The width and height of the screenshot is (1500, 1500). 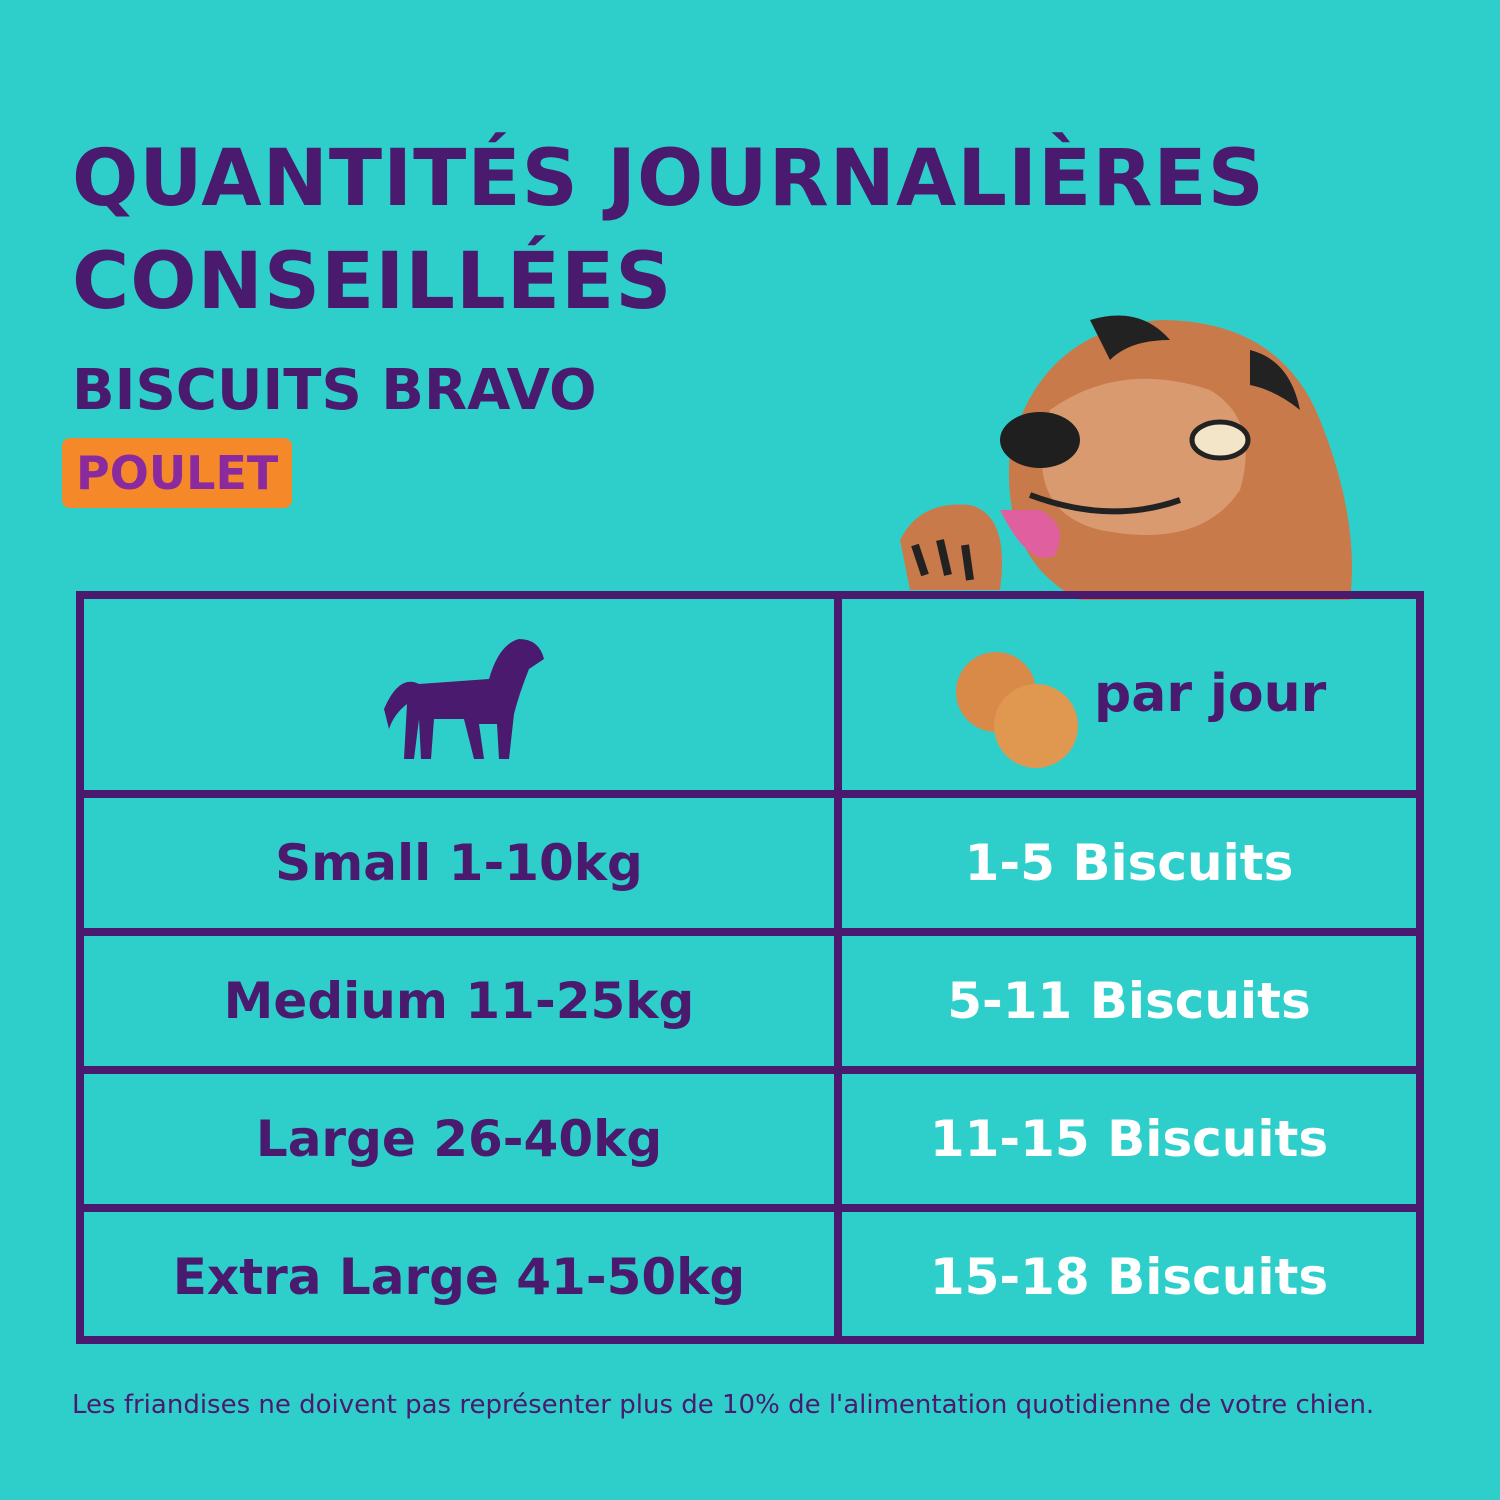 What do you see at coordinates (334, 390) in the screenshot?
I see `subtitle: BISCUITS BRAVO` at bounding box center [334, 390].